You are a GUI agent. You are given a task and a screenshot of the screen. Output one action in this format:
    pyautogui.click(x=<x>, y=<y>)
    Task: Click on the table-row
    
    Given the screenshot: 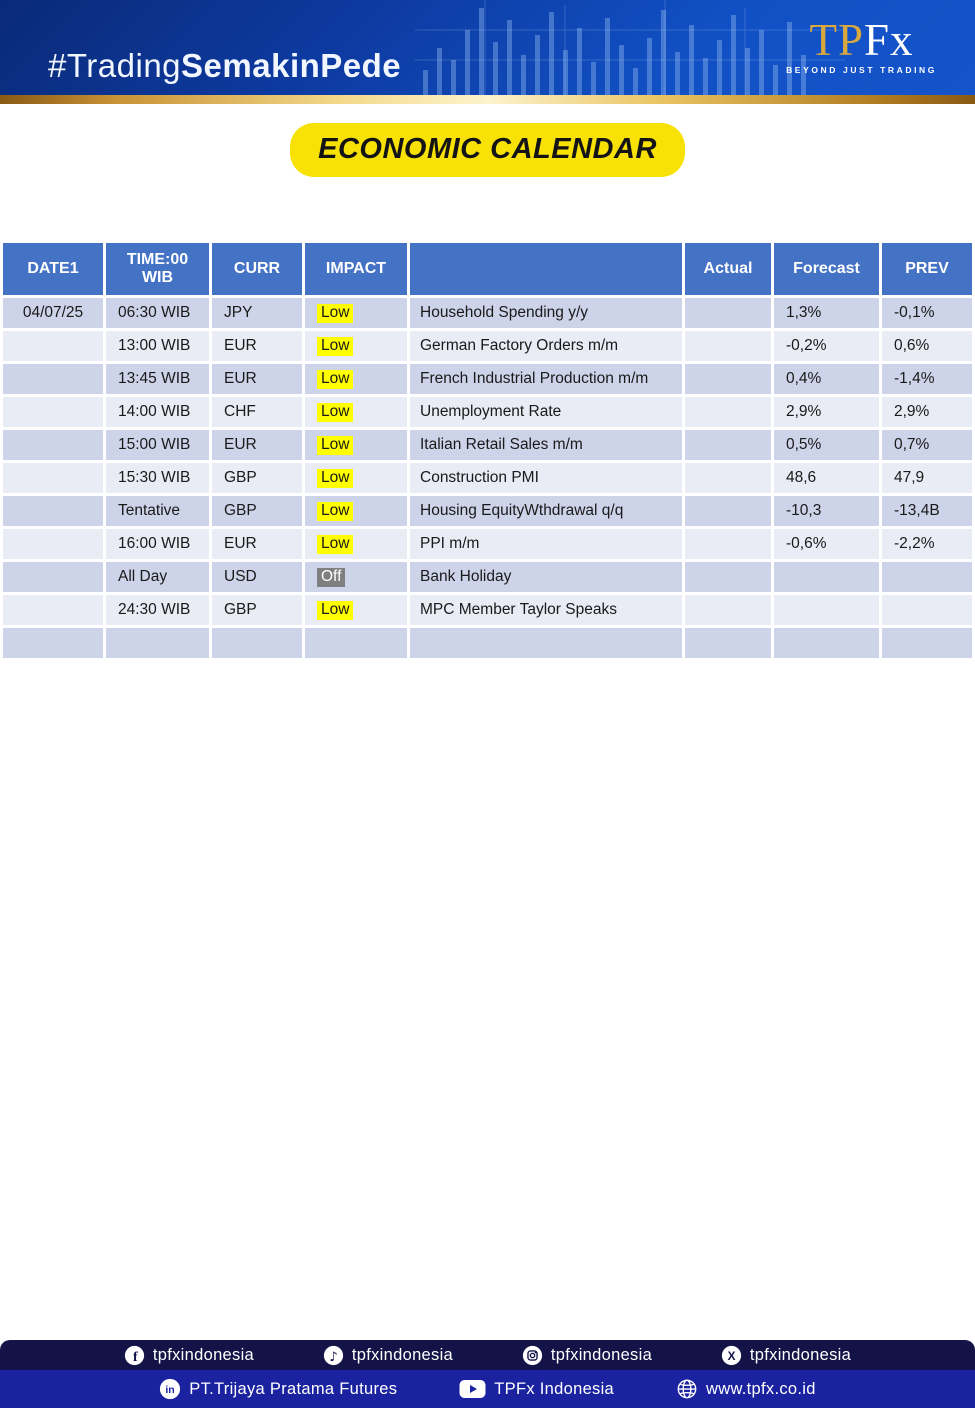 What is the action you would take?
    pyautogui.click(x=487, y=643)
    